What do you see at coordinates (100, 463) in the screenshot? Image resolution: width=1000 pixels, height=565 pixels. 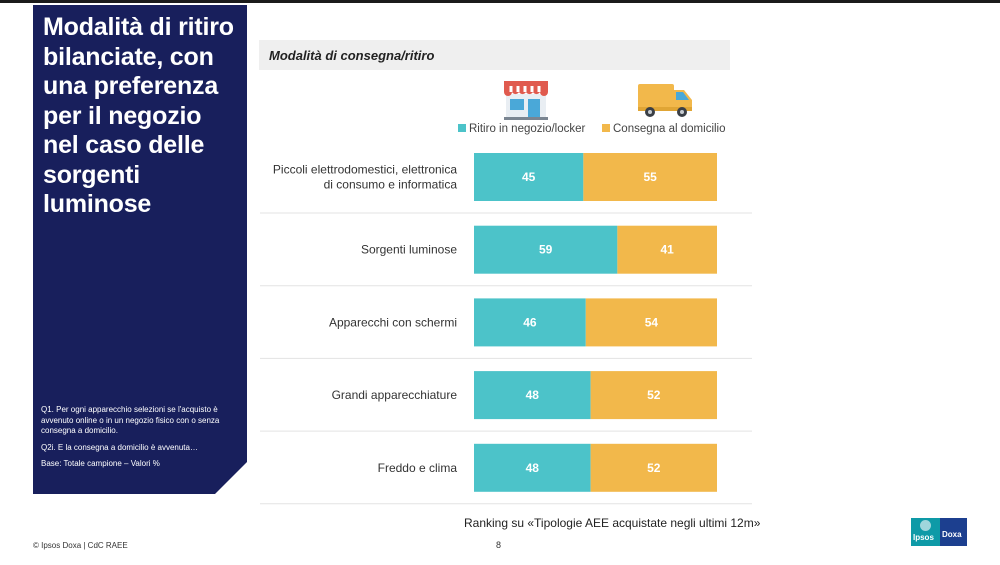 I see `note-base: Base: Totale campione – Valori %` at bounding box center [100, 463].